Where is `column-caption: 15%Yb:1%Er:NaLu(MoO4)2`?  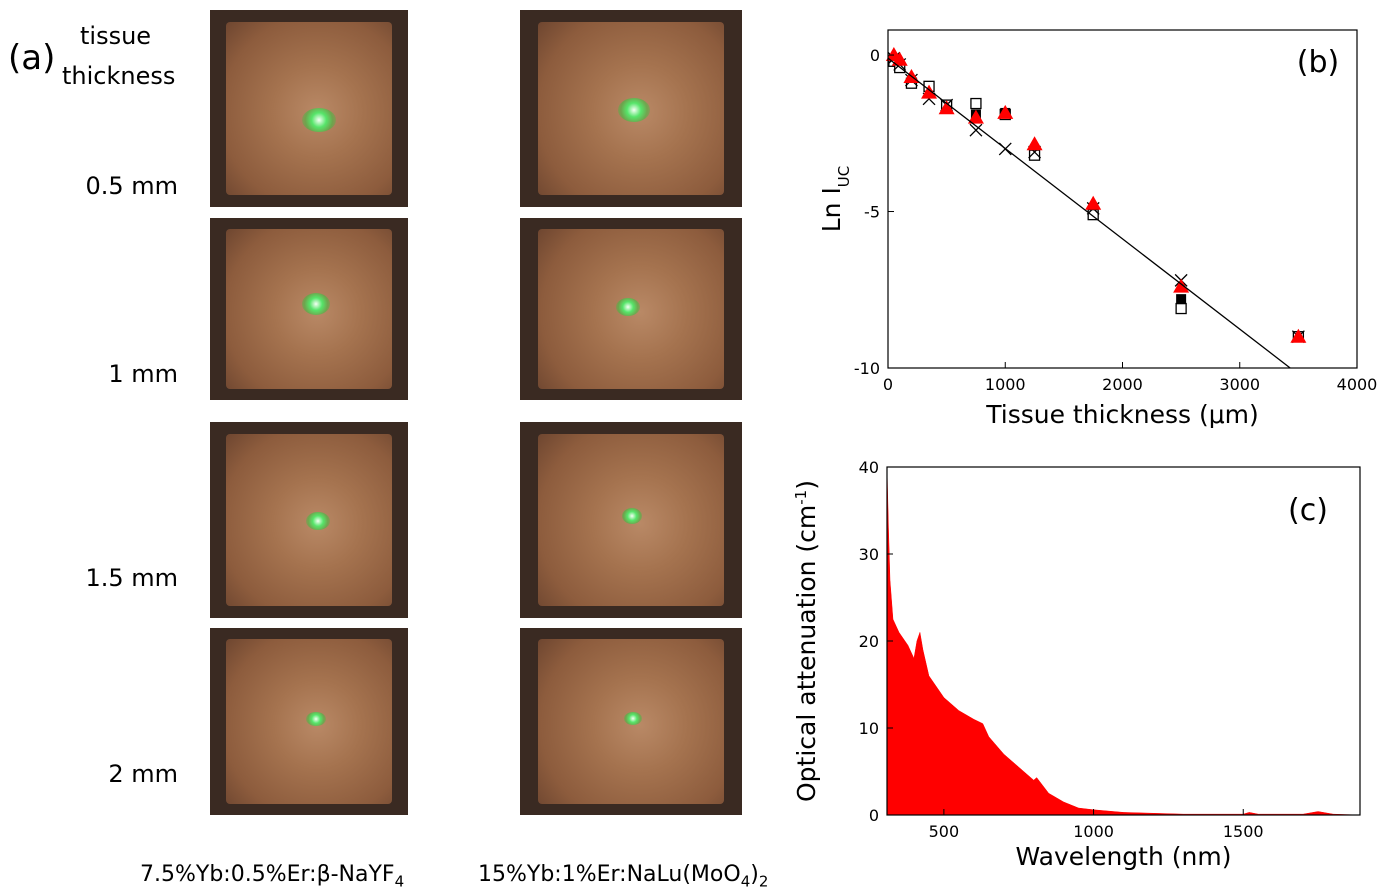
column-caption: 15%Yb:1%Er:NaLu(MoO4)2 is located at coordinates (623, 876).